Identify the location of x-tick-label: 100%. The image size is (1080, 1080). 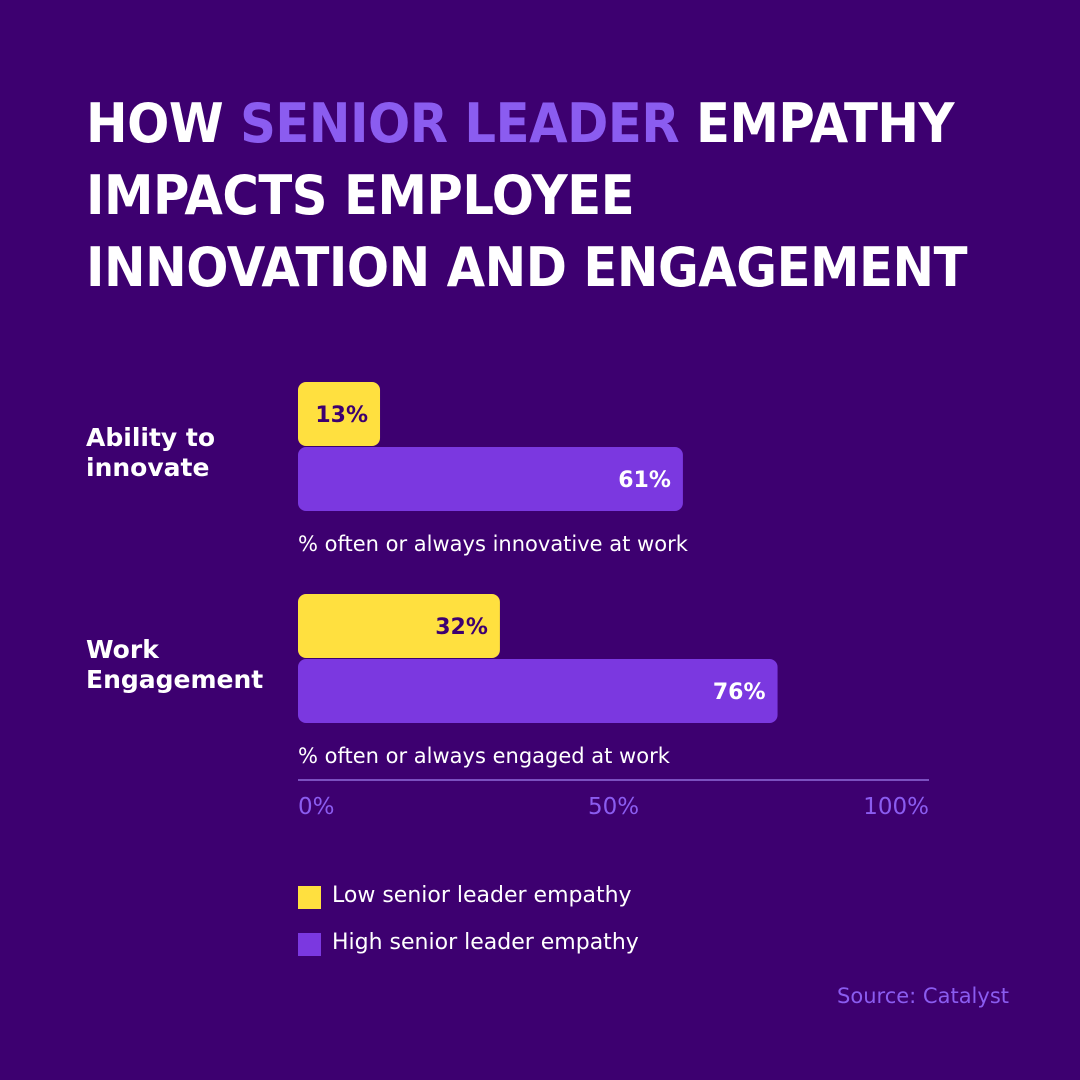
(896, 807).